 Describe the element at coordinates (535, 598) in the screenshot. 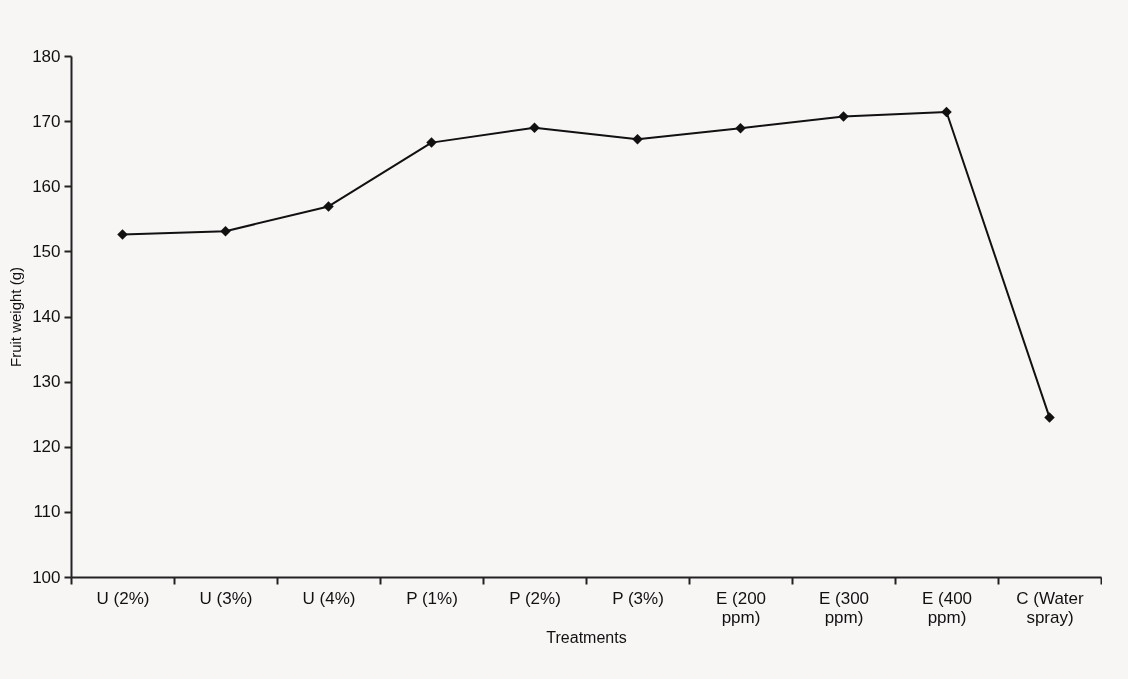

I see `x-tick-label: P (2%)` at that location.